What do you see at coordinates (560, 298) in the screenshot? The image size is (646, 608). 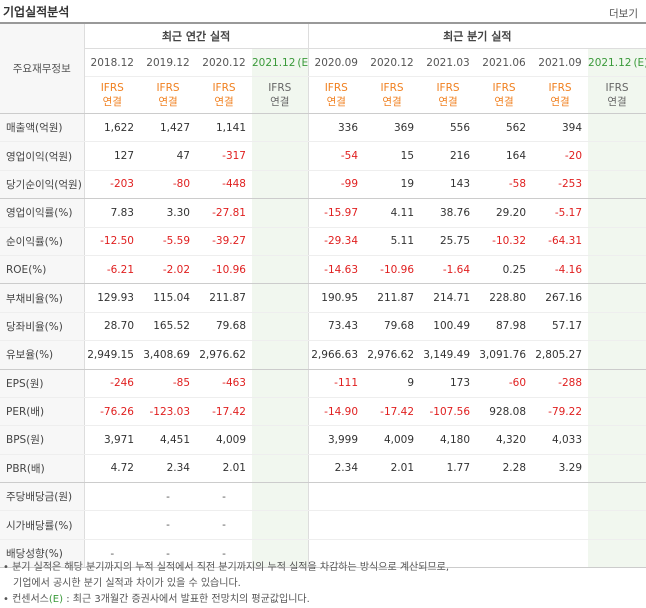 I see `table-cell: 267.16` at bounding box center [560, 298].